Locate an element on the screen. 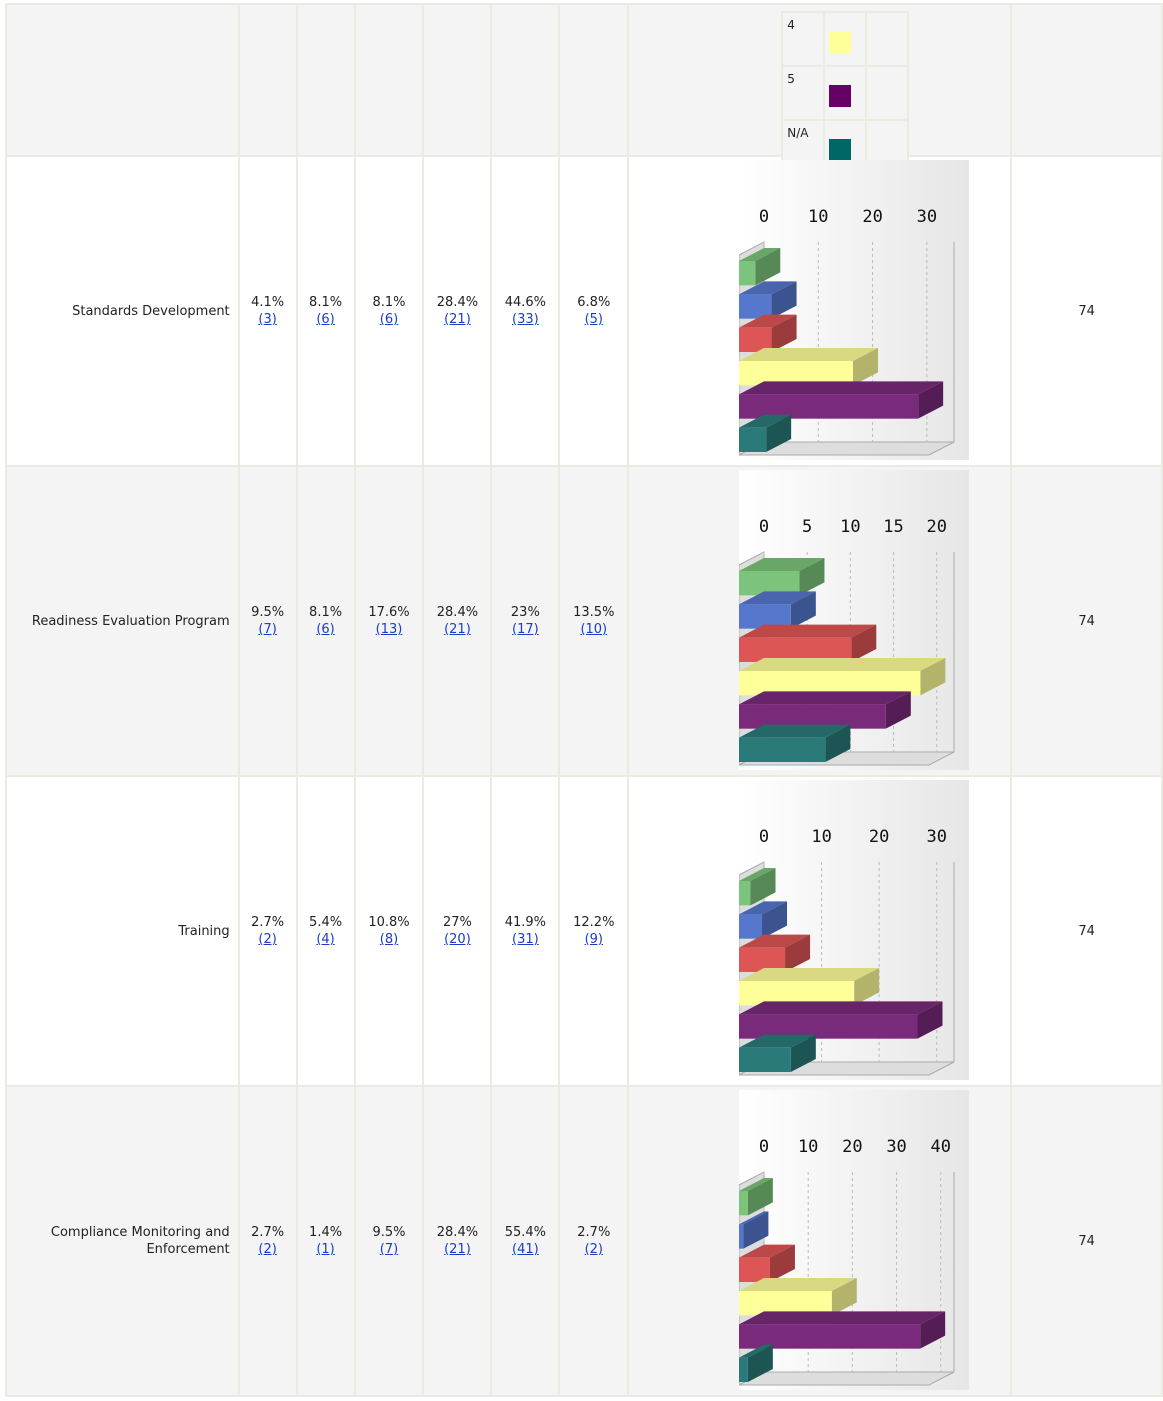  percent: 12.2% is located at coordinates (594, 922).